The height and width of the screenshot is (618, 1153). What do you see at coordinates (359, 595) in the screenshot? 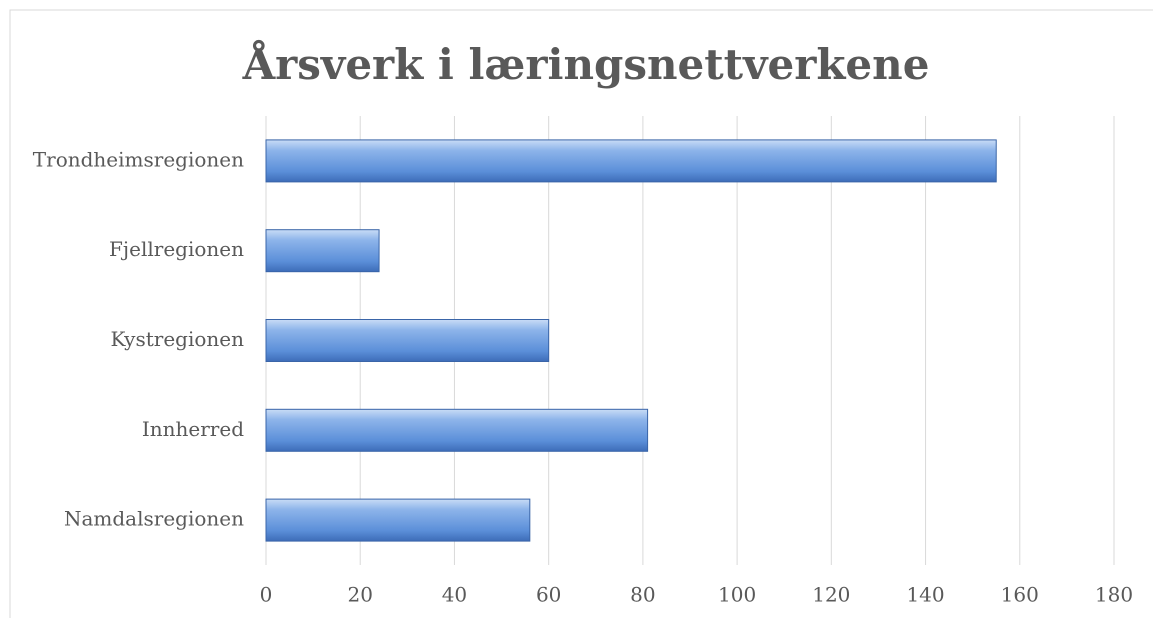
I see `x-tick-label: 20` at bounding box center [359, 595].